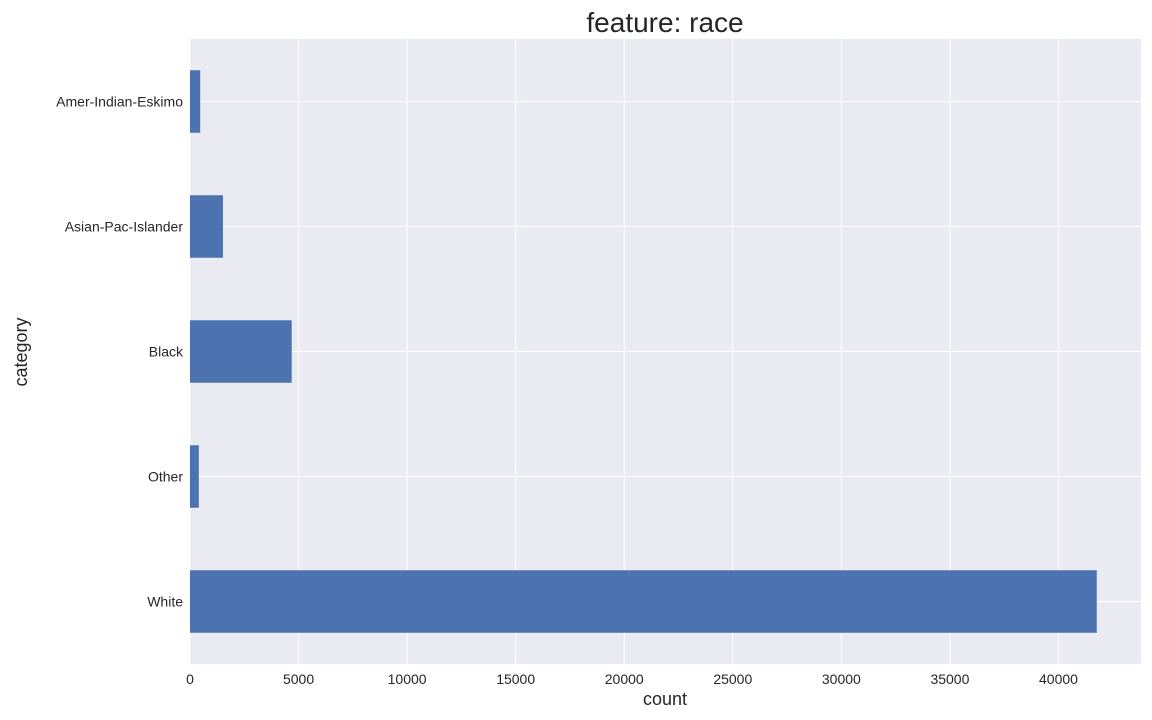  What do you see at coordinates (206, 226) in the screenshot?
I see `bar-asian-pac-islander` at bounding box center [206, 226].